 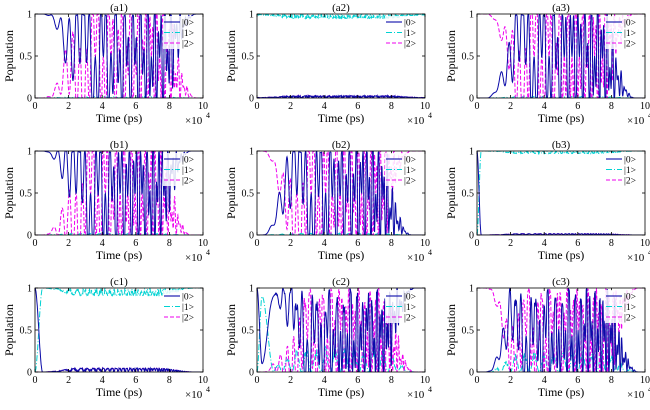 I want to click on subplot-title: (c2), so click(x=341, y=282).